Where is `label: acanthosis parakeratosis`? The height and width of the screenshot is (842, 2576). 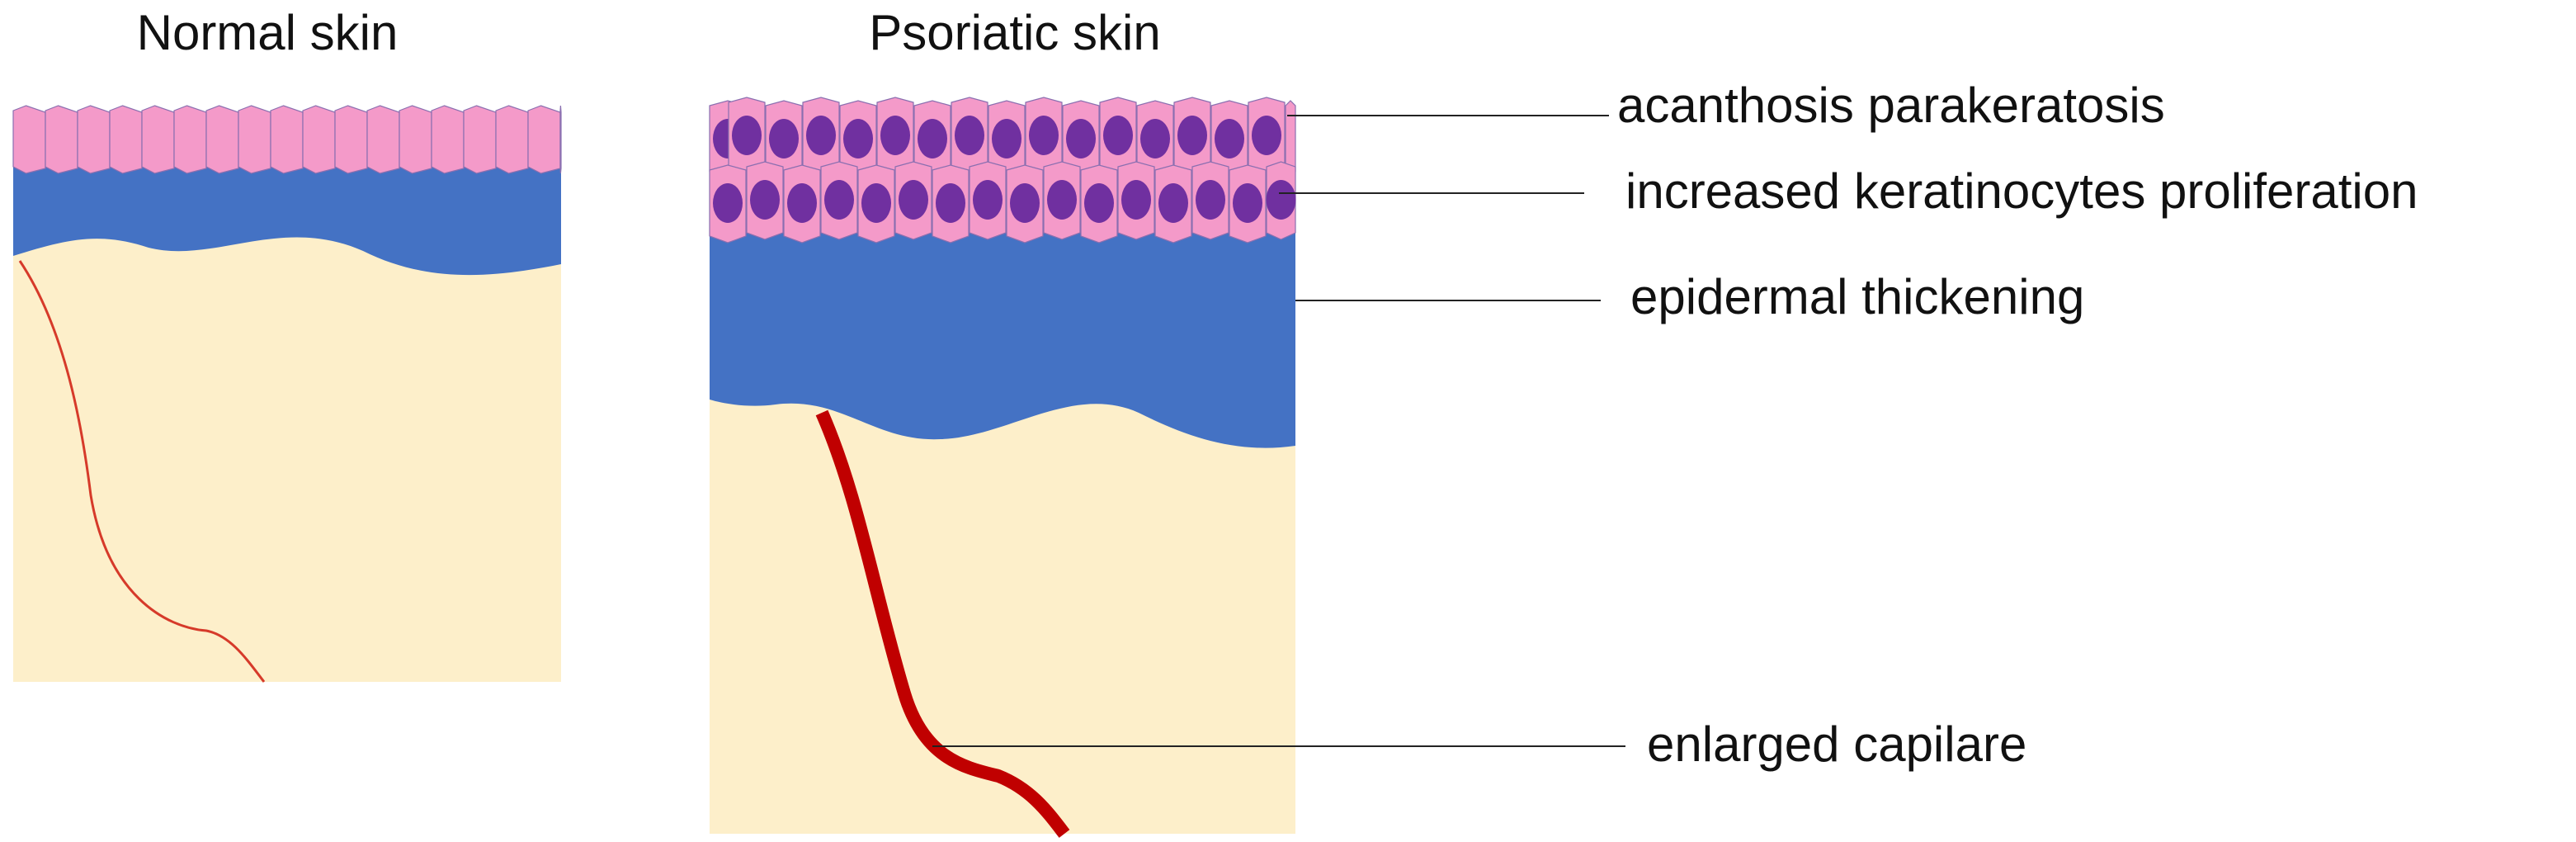 label: acanthosis parakeratosis is located at coordinates (1891, 105).